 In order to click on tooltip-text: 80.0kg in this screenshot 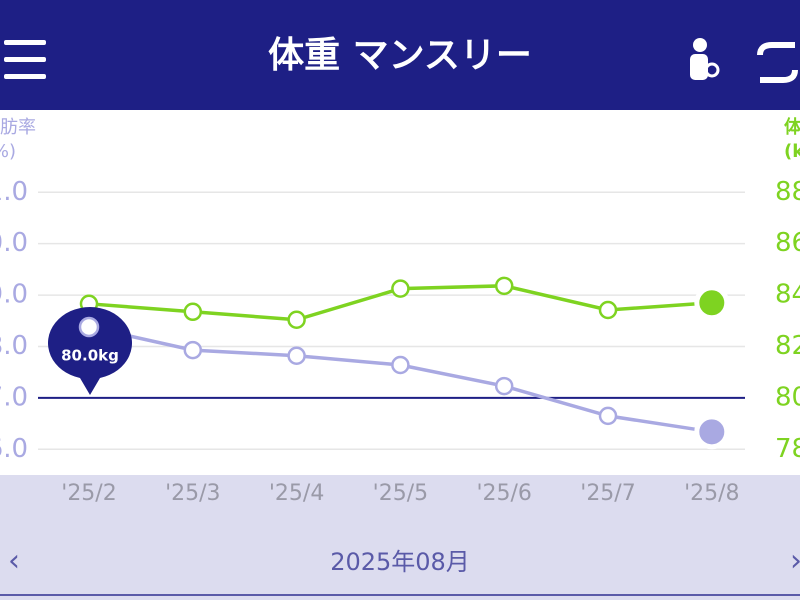, I will do `click(90, 356)`.